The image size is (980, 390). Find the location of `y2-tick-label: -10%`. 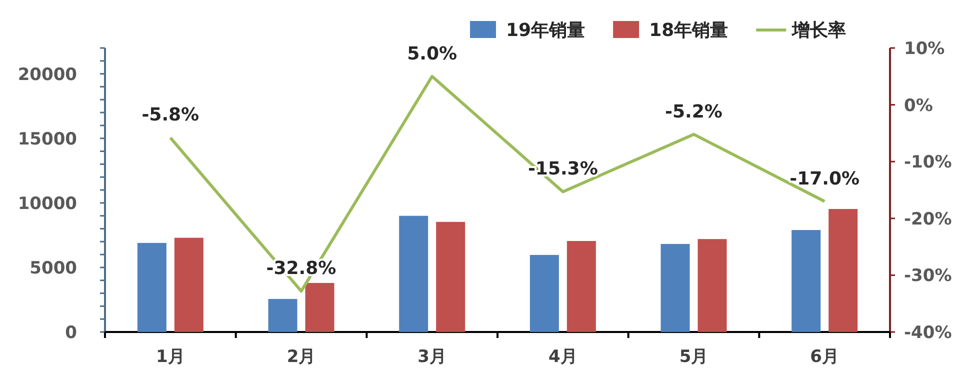

y2-tick-label: -10% is located at coordinates (928, 162).